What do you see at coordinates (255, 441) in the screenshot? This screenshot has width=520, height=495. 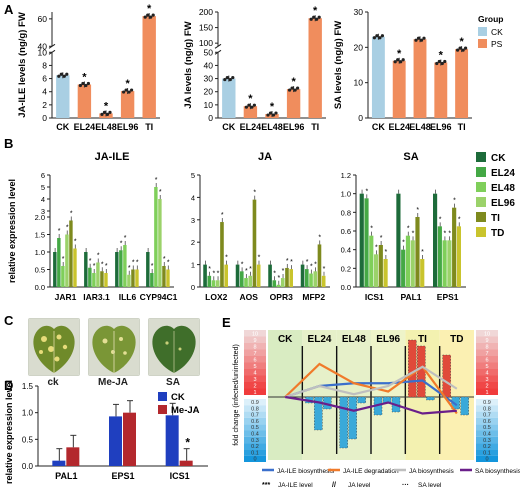 I see `scale-label: 0.3` at bounding box center [255, 441].